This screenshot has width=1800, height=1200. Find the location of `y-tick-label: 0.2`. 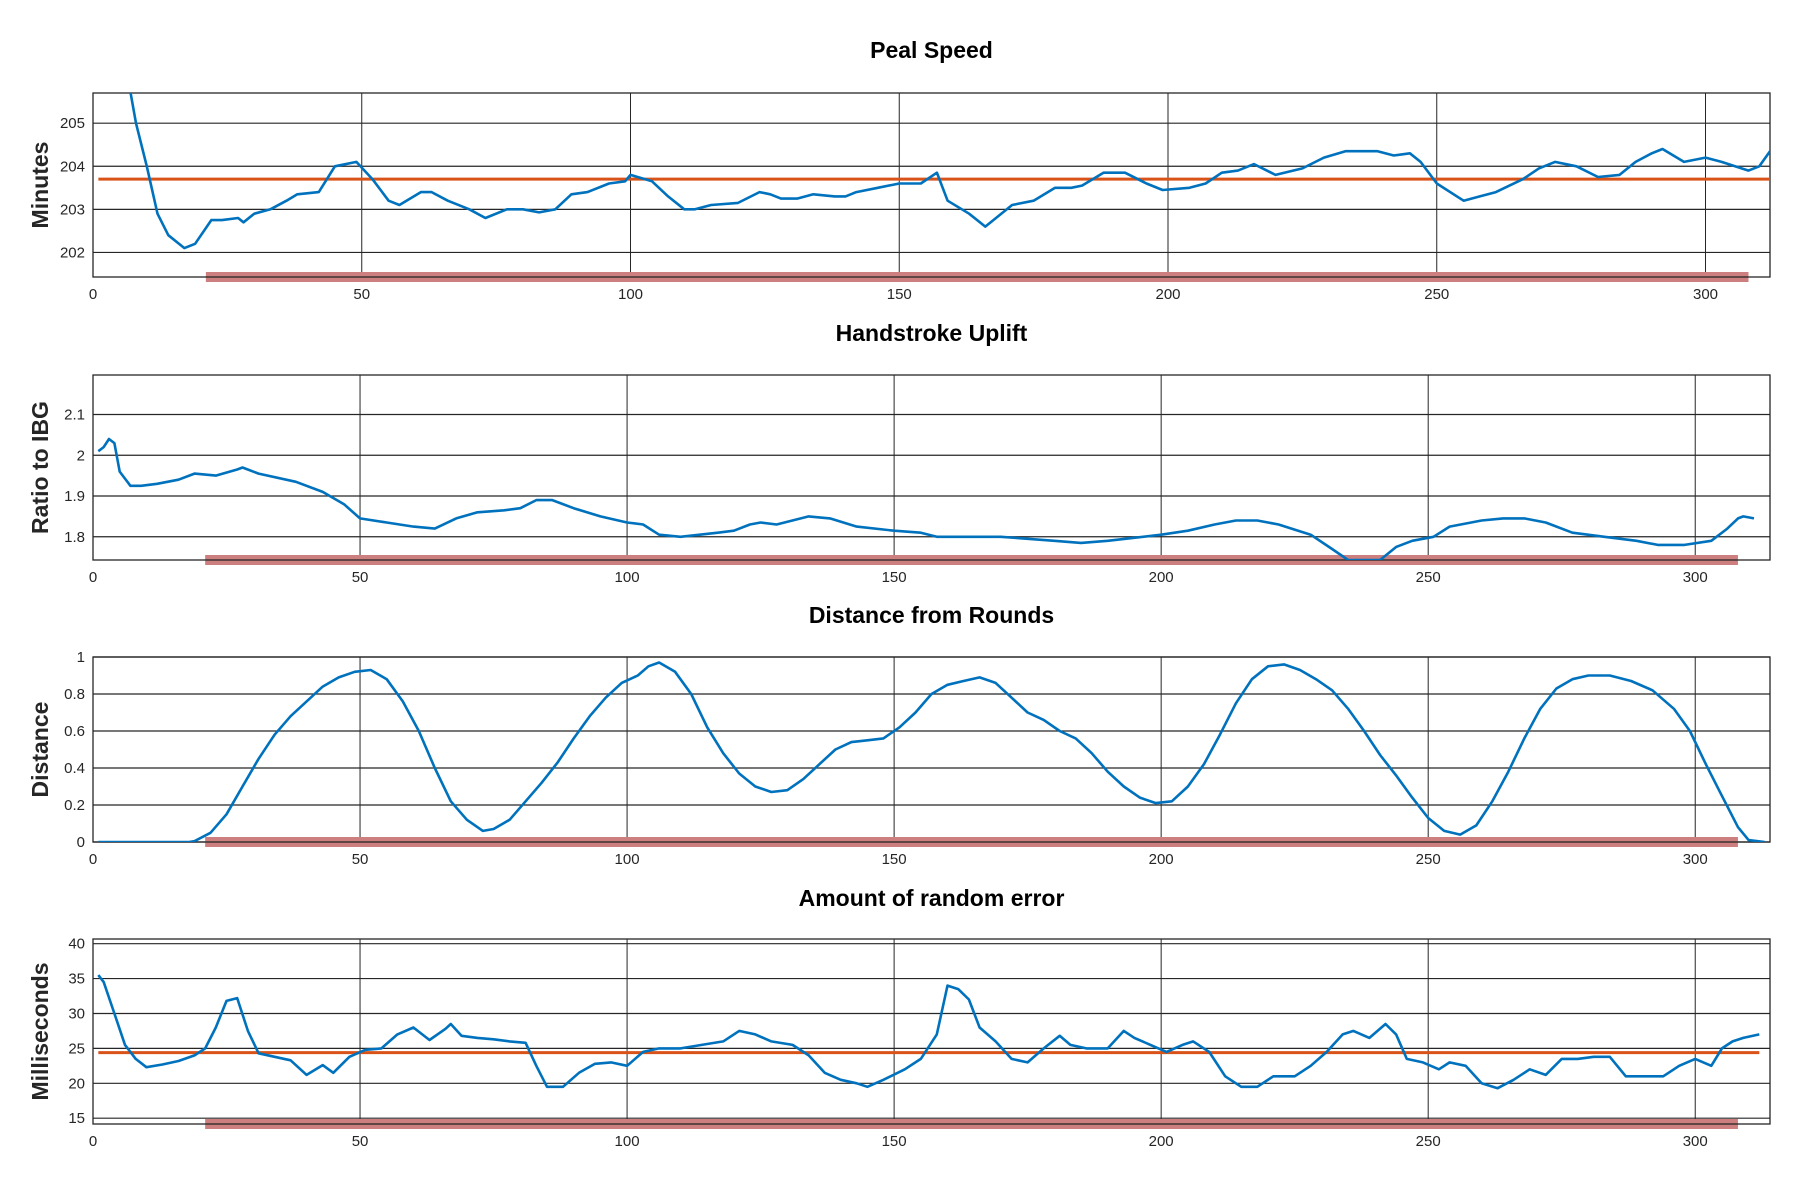

y-tick-label: 0.2 is located at coordinates (74, 805).